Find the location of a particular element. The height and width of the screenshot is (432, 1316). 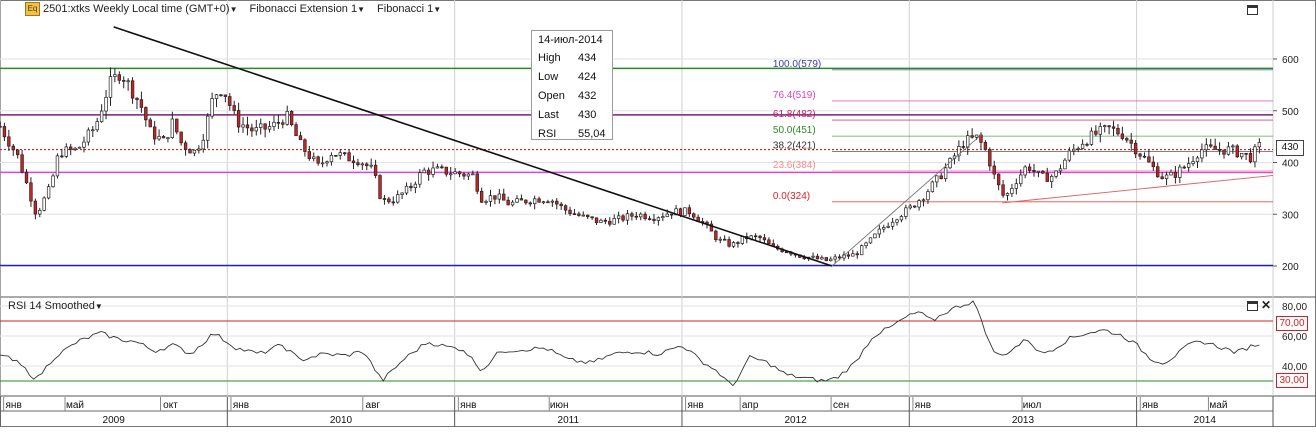

last-price-tag: 430 is located at coordinates (1290, 148).